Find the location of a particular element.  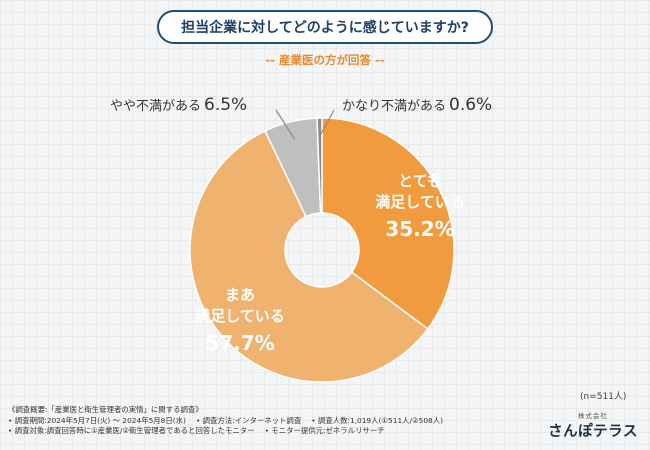

brand-company-type: 株式会社 is located at coordinates (593, 416).